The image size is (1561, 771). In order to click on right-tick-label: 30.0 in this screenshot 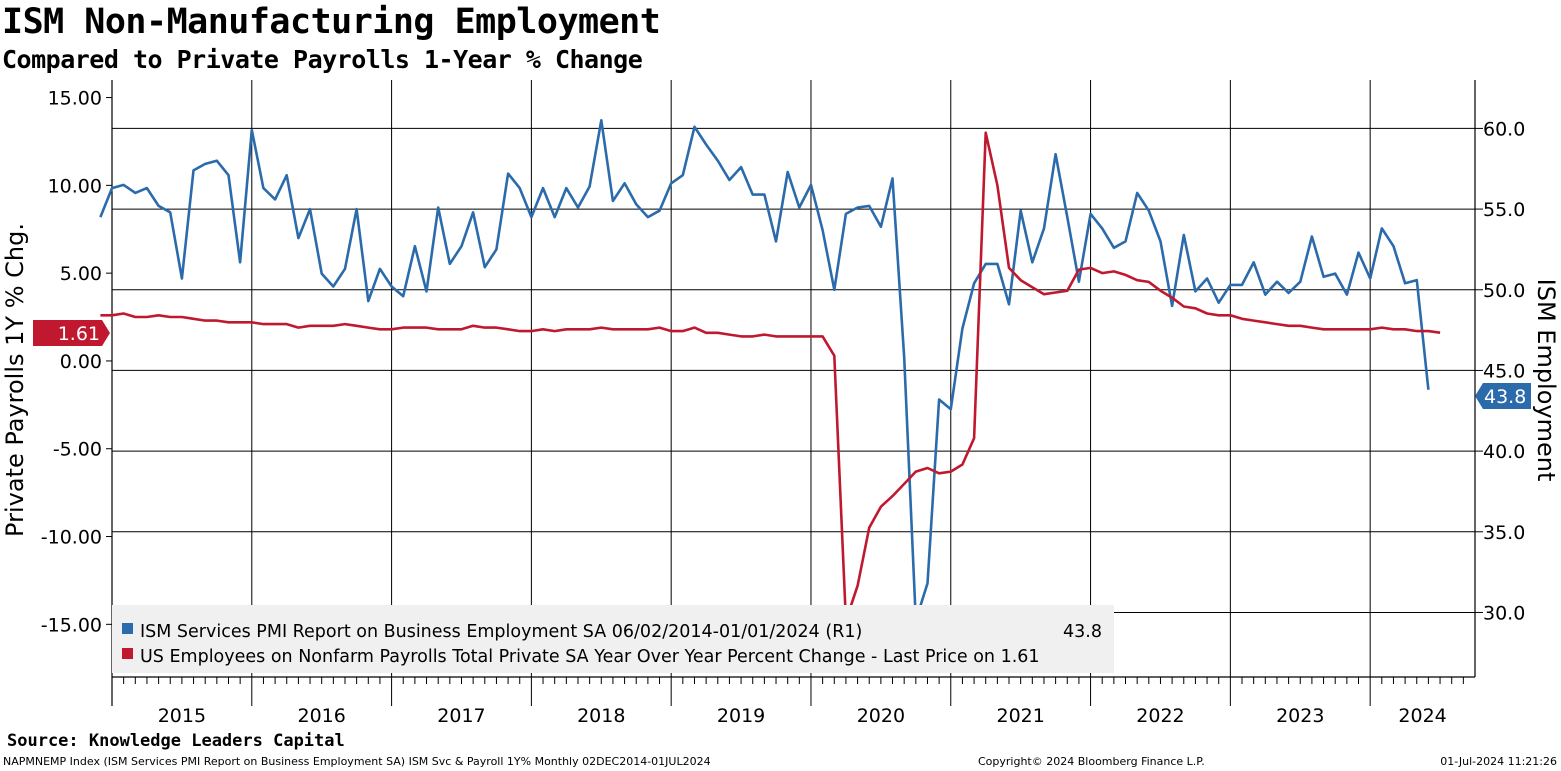, I will do `click(1504, 613)`.